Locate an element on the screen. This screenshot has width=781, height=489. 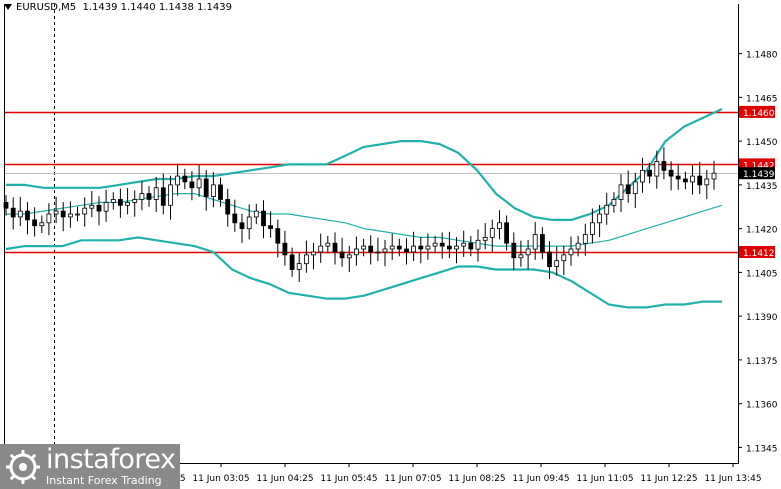
price-tags: 1.1460 1.1442 1.1412 1.1439 is located at coordinates (757, 182).